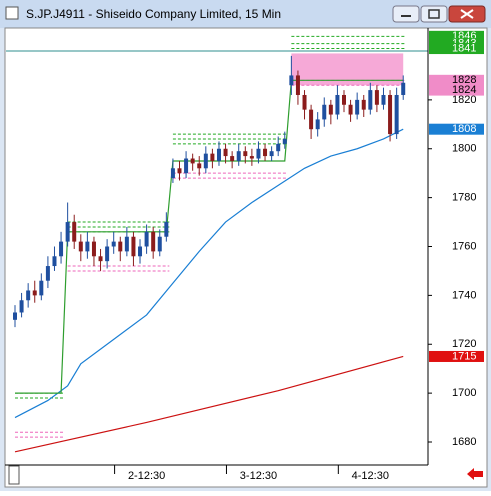 Image resolution: width=491 pixels, height=496 pixels. I want to click on y-tick-label: 1680, so click(464, 442).